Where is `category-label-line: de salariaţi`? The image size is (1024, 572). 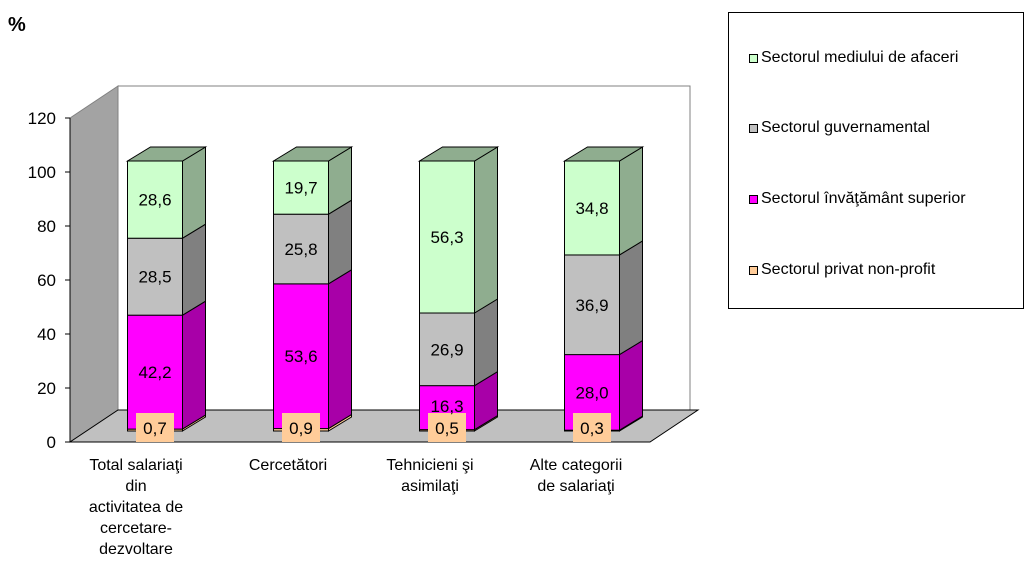
category-label-line: de salariaţi is located at coordinates (576, 486).